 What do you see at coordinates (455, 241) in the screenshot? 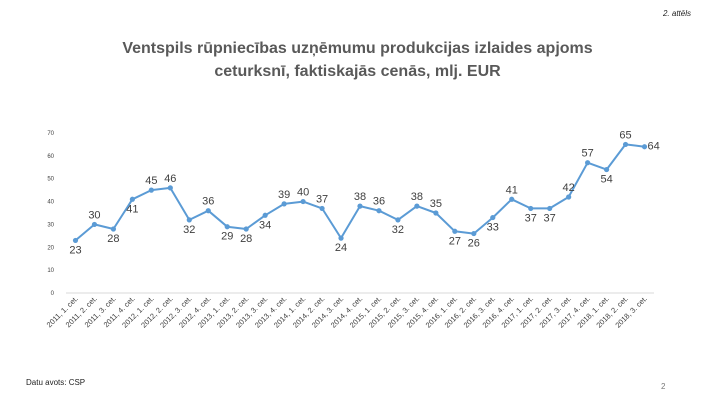
I see `data-label: 27` at bounding box center [455, 241].